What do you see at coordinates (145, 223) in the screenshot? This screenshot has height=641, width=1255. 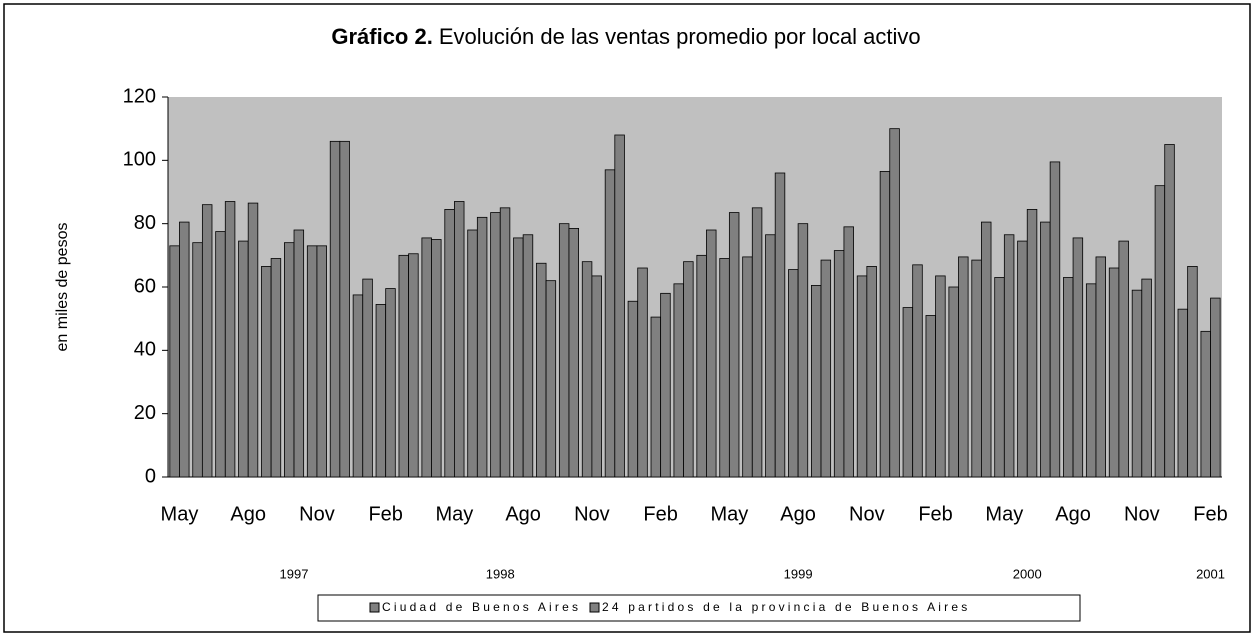 I see `y-tick-label: 80` at bounding box center [145, 223].